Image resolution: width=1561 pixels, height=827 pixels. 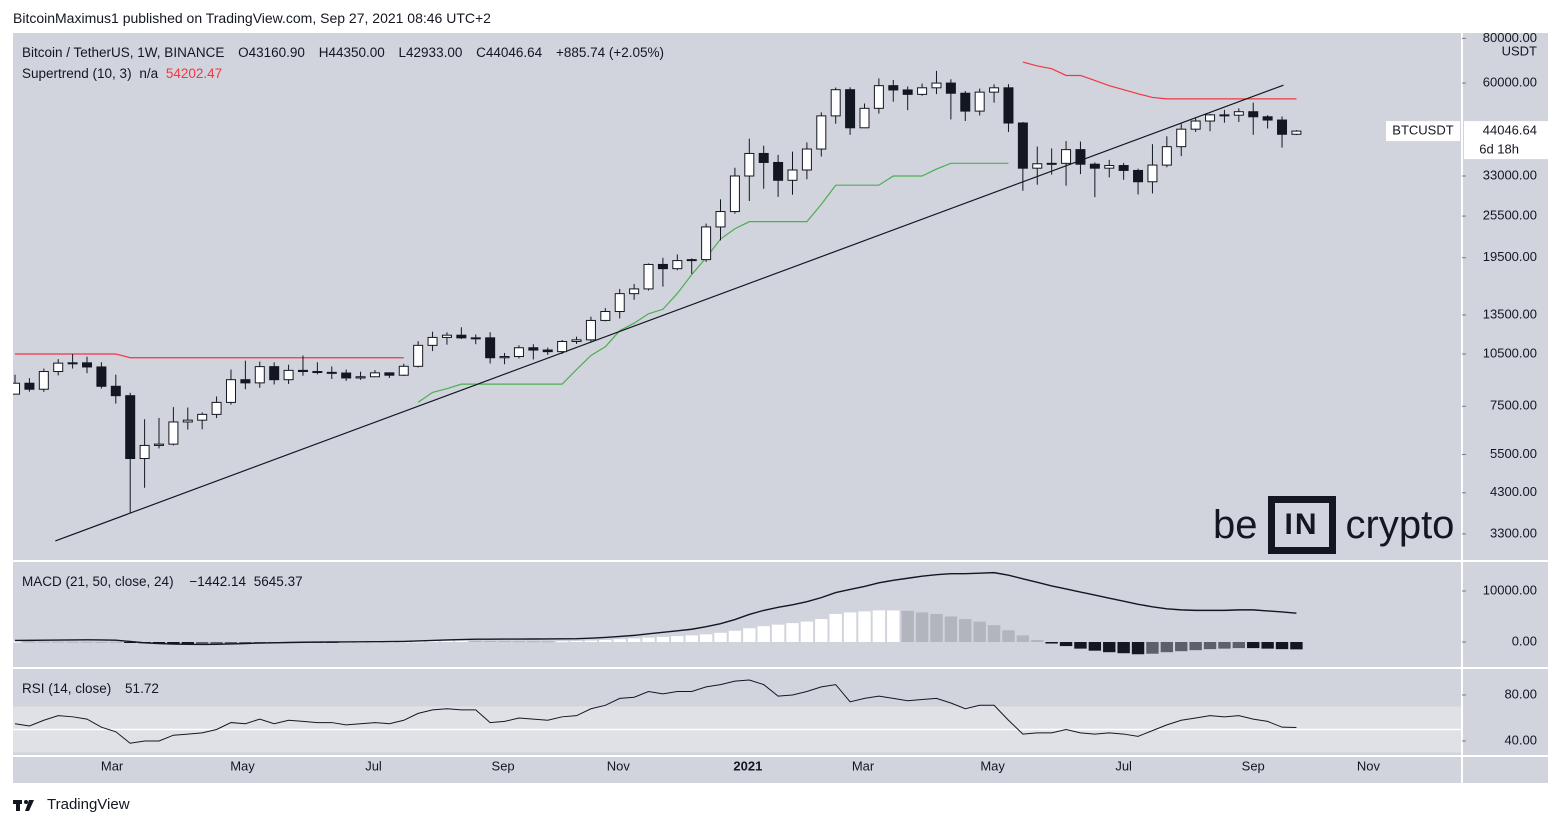 What do you see at coordinates (1510, 352) in the screenshot?
I see `y-tick-label: 10500.00` at bounding box center [1510, 352].